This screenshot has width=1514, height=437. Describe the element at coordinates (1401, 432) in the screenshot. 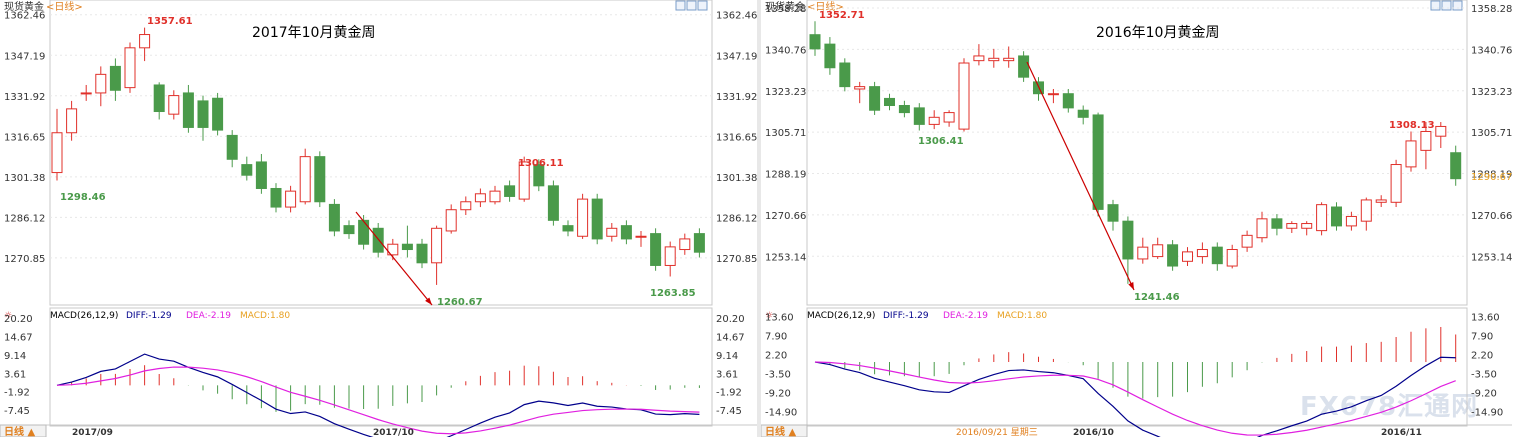

I see `x-tick-label: 2016/11` at that location.